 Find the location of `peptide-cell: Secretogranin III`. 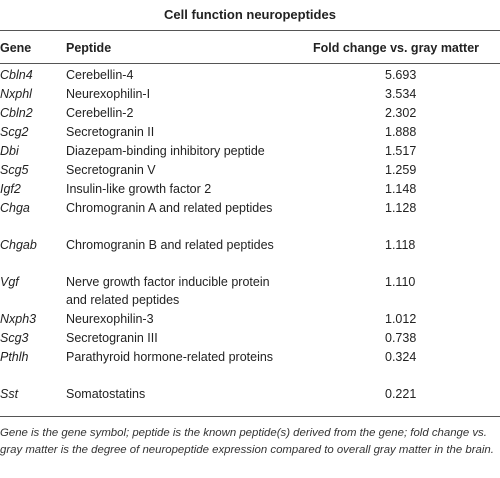

peptide-cell: Secretogranin III is located at coordinates (112, 338).